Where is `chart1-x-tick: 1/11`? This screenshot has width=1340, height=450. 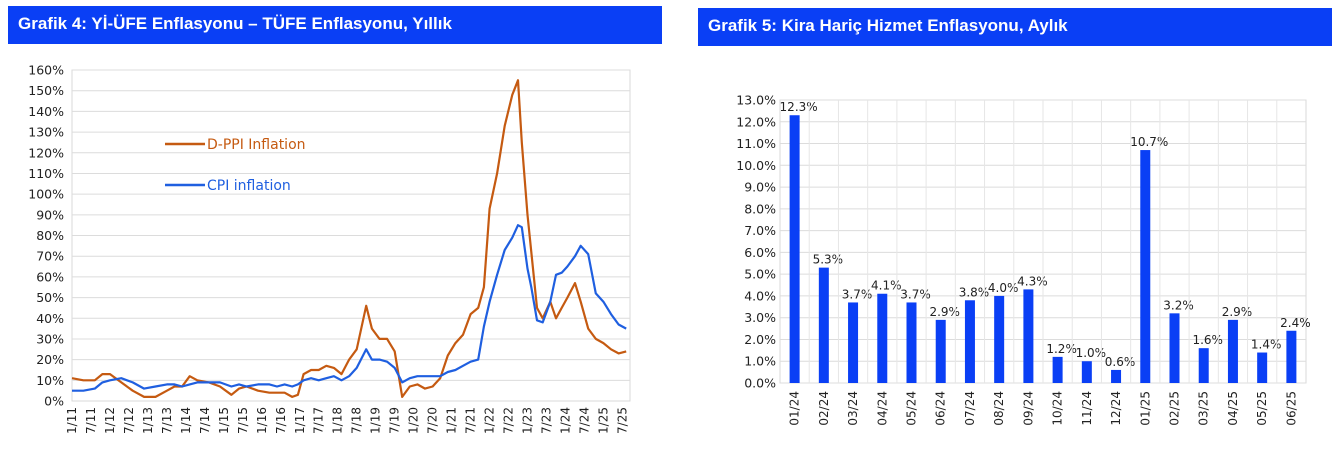 chart1-x-tick: 1/11 is located at coordinates (72, 420).